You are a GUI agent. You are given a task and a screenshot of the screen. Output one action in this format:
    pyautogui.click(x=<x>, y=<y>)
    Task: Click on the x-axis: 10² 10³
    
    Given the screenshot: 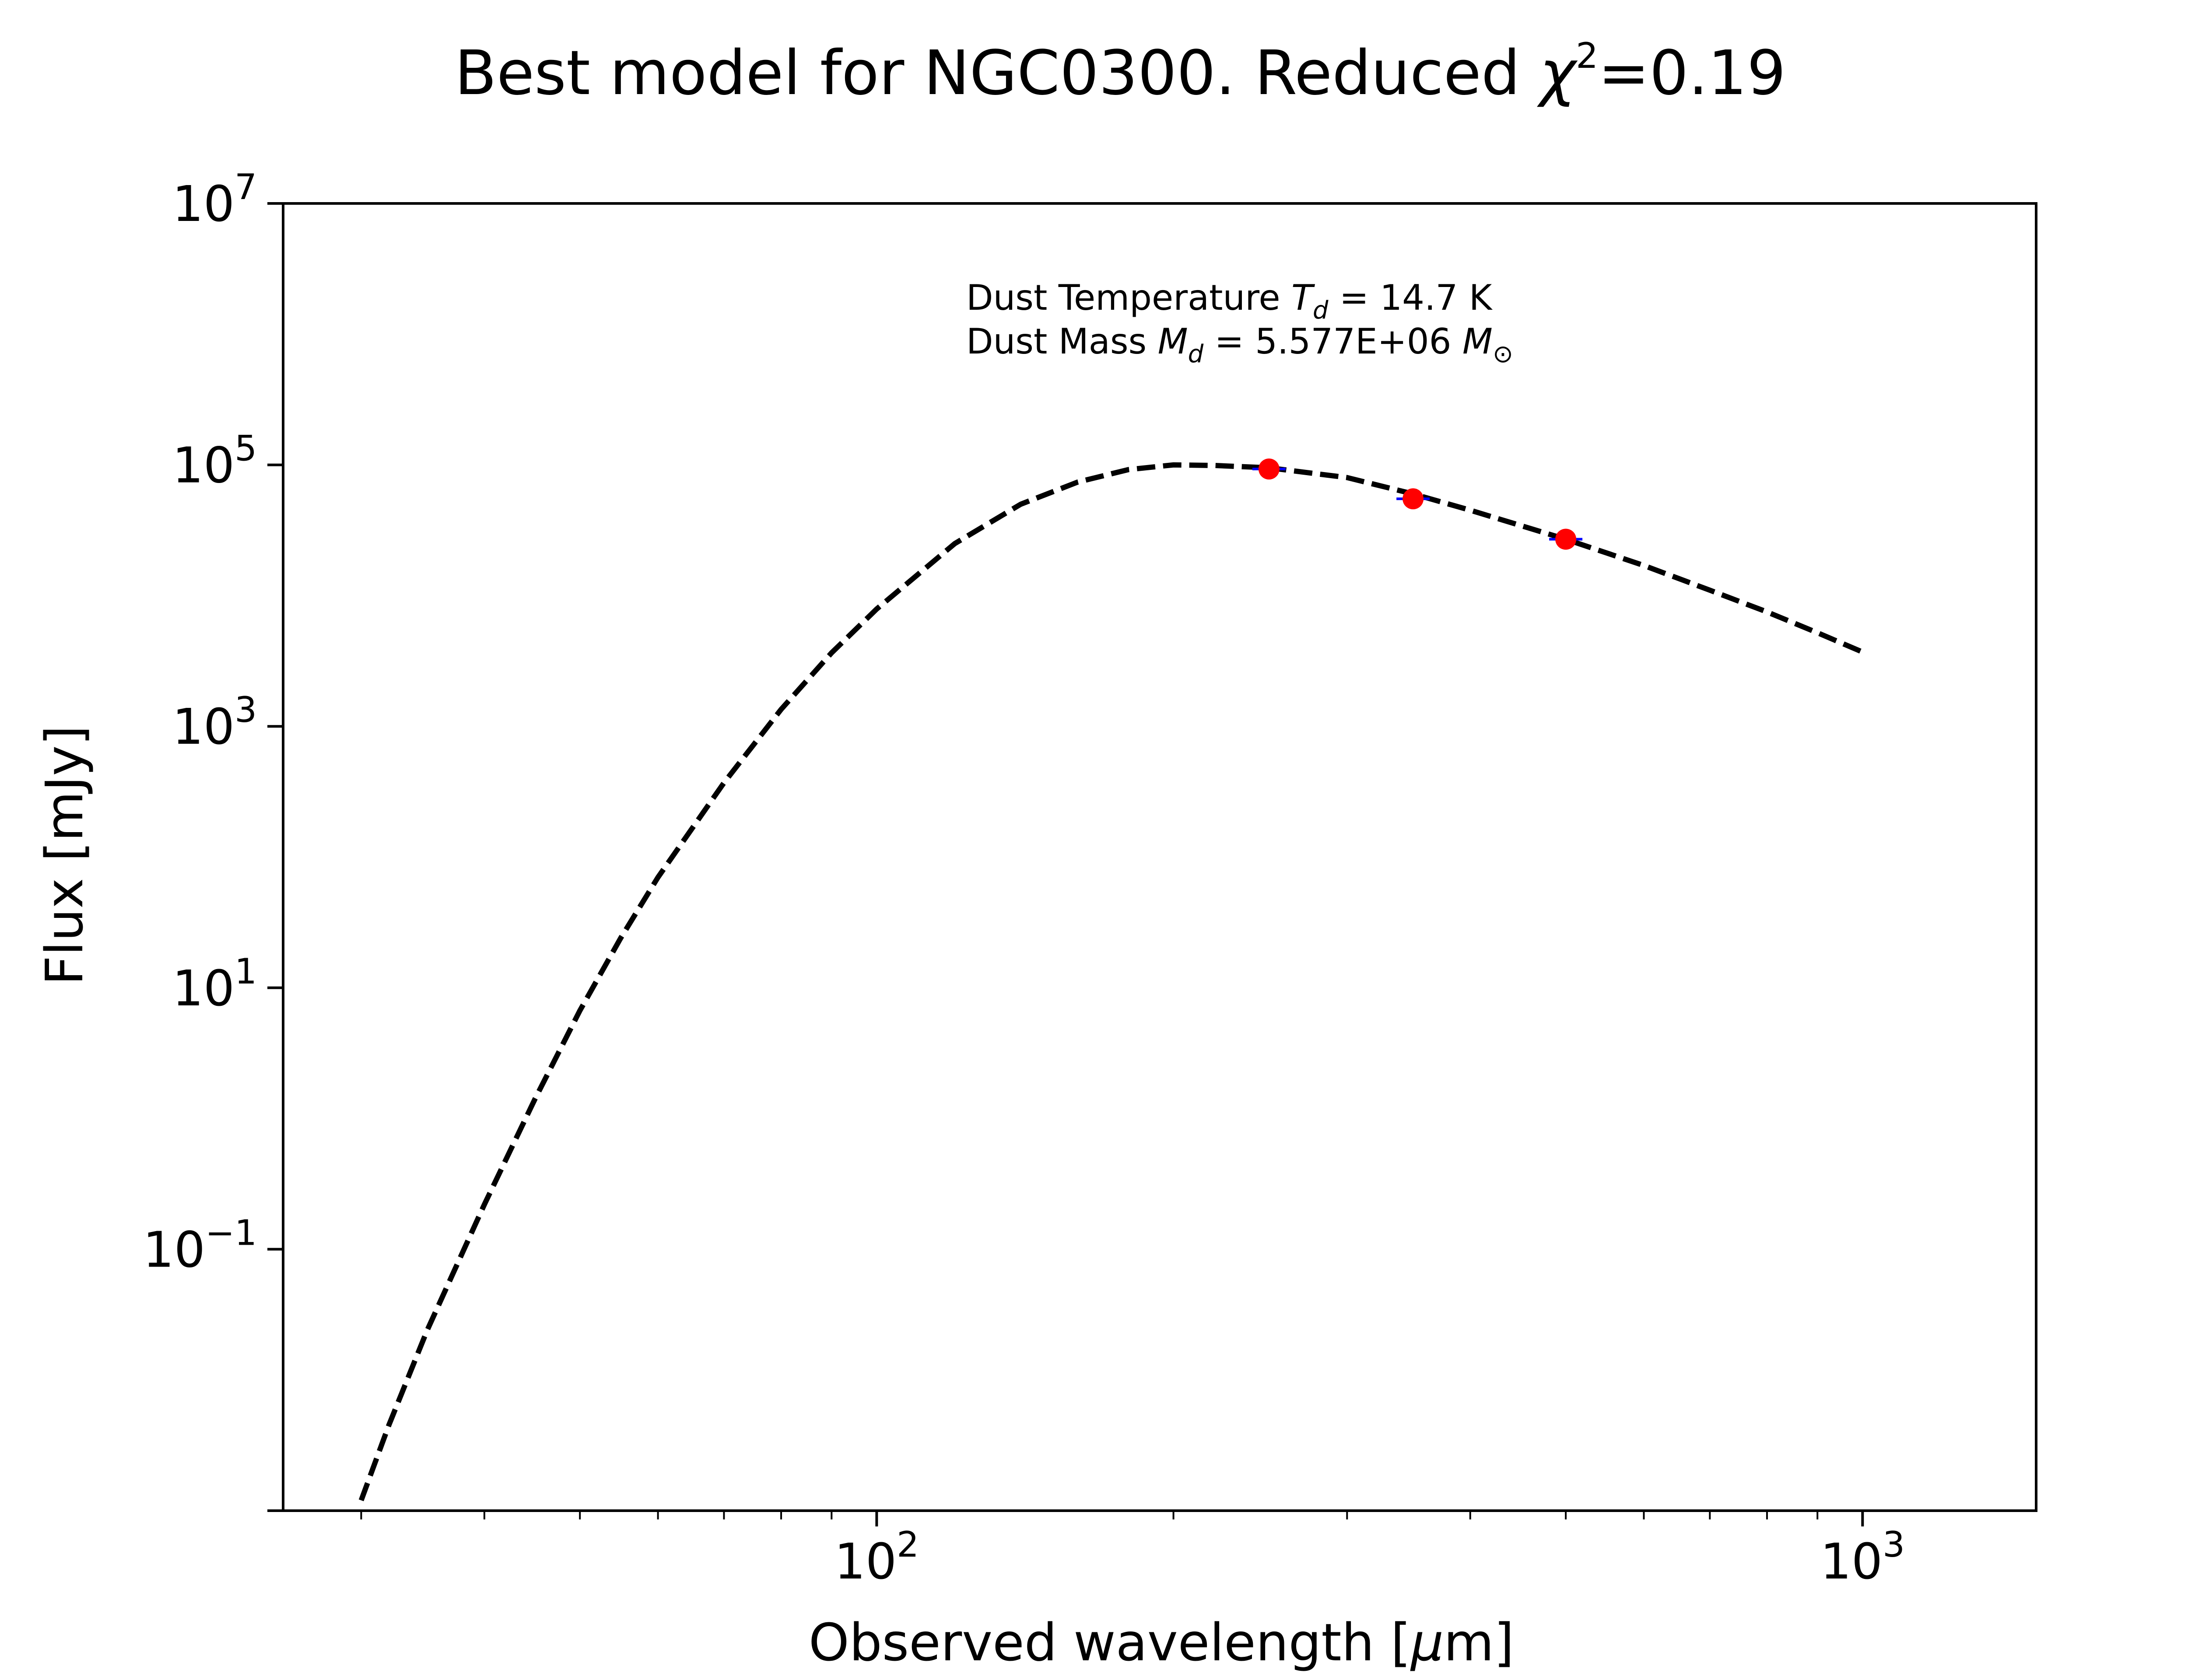 What is the action you would take?
    pyautogui.click(x=1132, y=1550)
    